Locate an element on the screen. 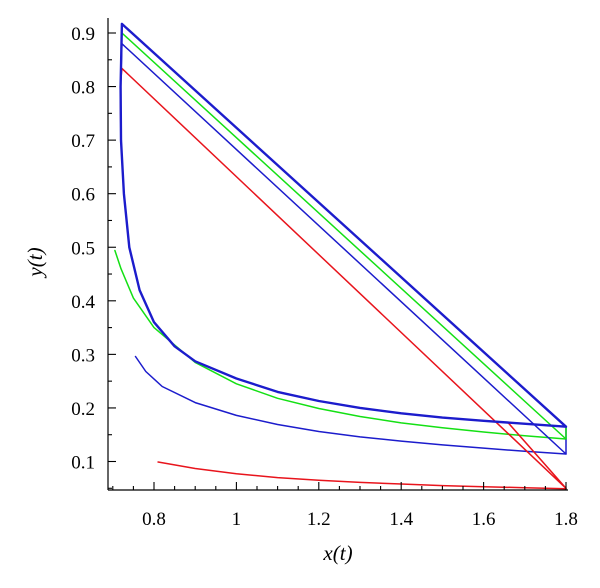 The height and width of the screenshot is (588, 600). y-tick-label: 0.3 is located at coordinates (83, 355).